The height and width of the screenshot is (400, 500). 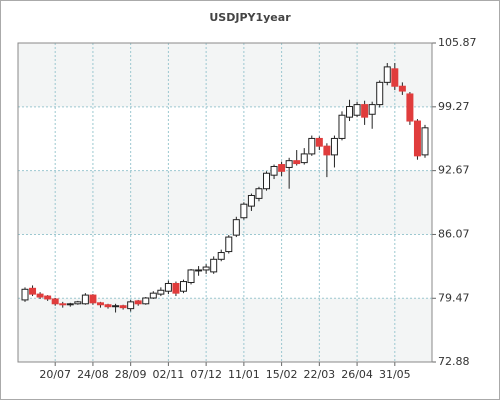 I want to click on x-tick-label: 31/05, so click(x=395, y=374).